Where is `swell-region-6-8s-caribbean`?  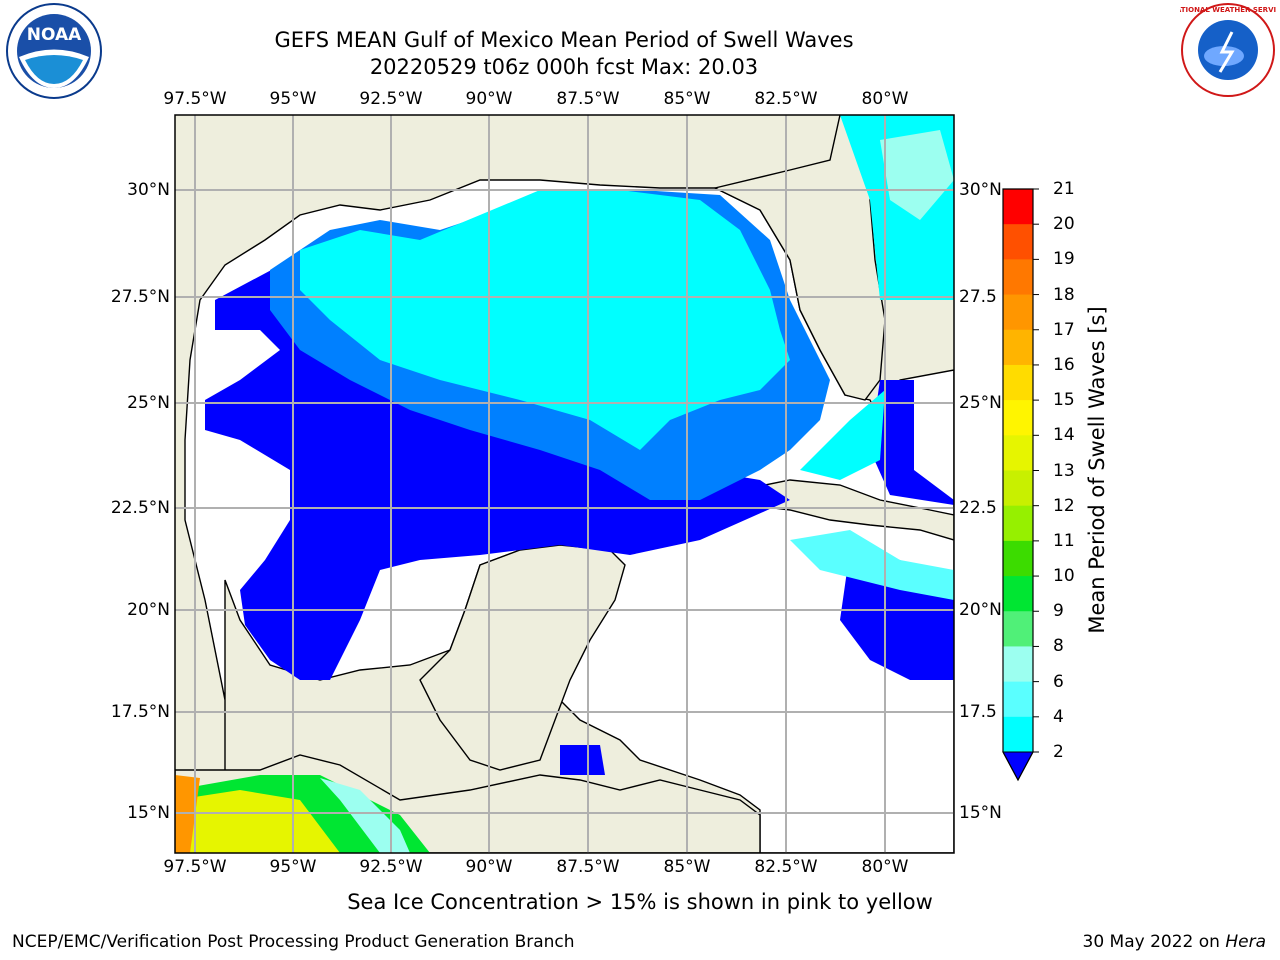
swell-region-6-8s-caribbean is located at coordinates (872, 565).